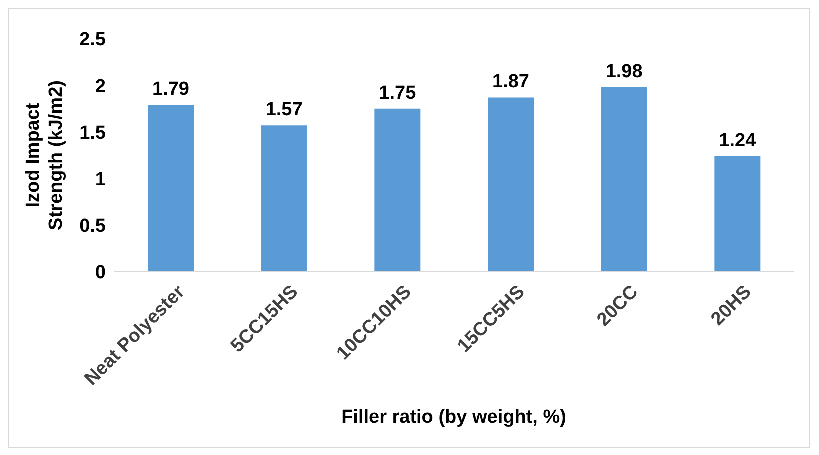  Describe the element at coordinates (624, 71) in the screenshot. I see `data-label: 1.98` at that location.